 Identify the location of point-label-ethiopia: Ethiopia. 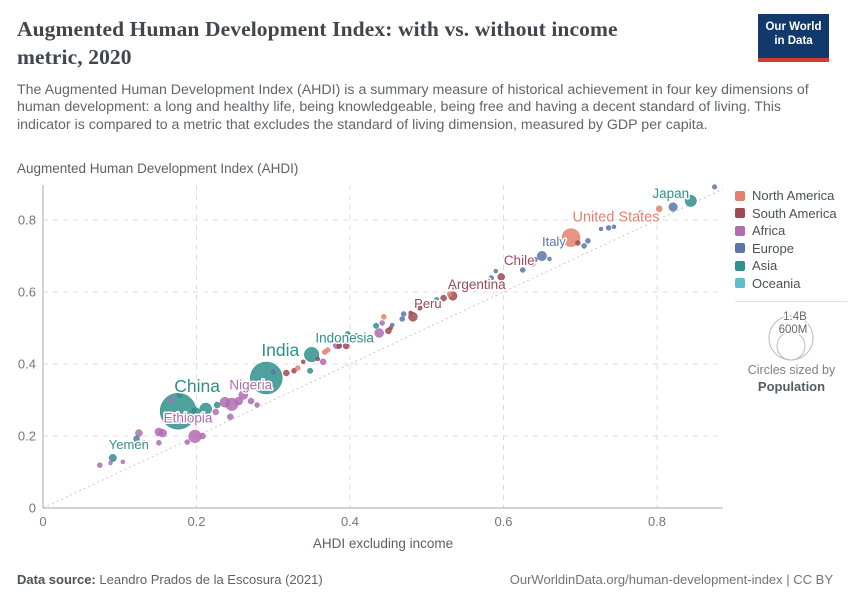
(188, 418).